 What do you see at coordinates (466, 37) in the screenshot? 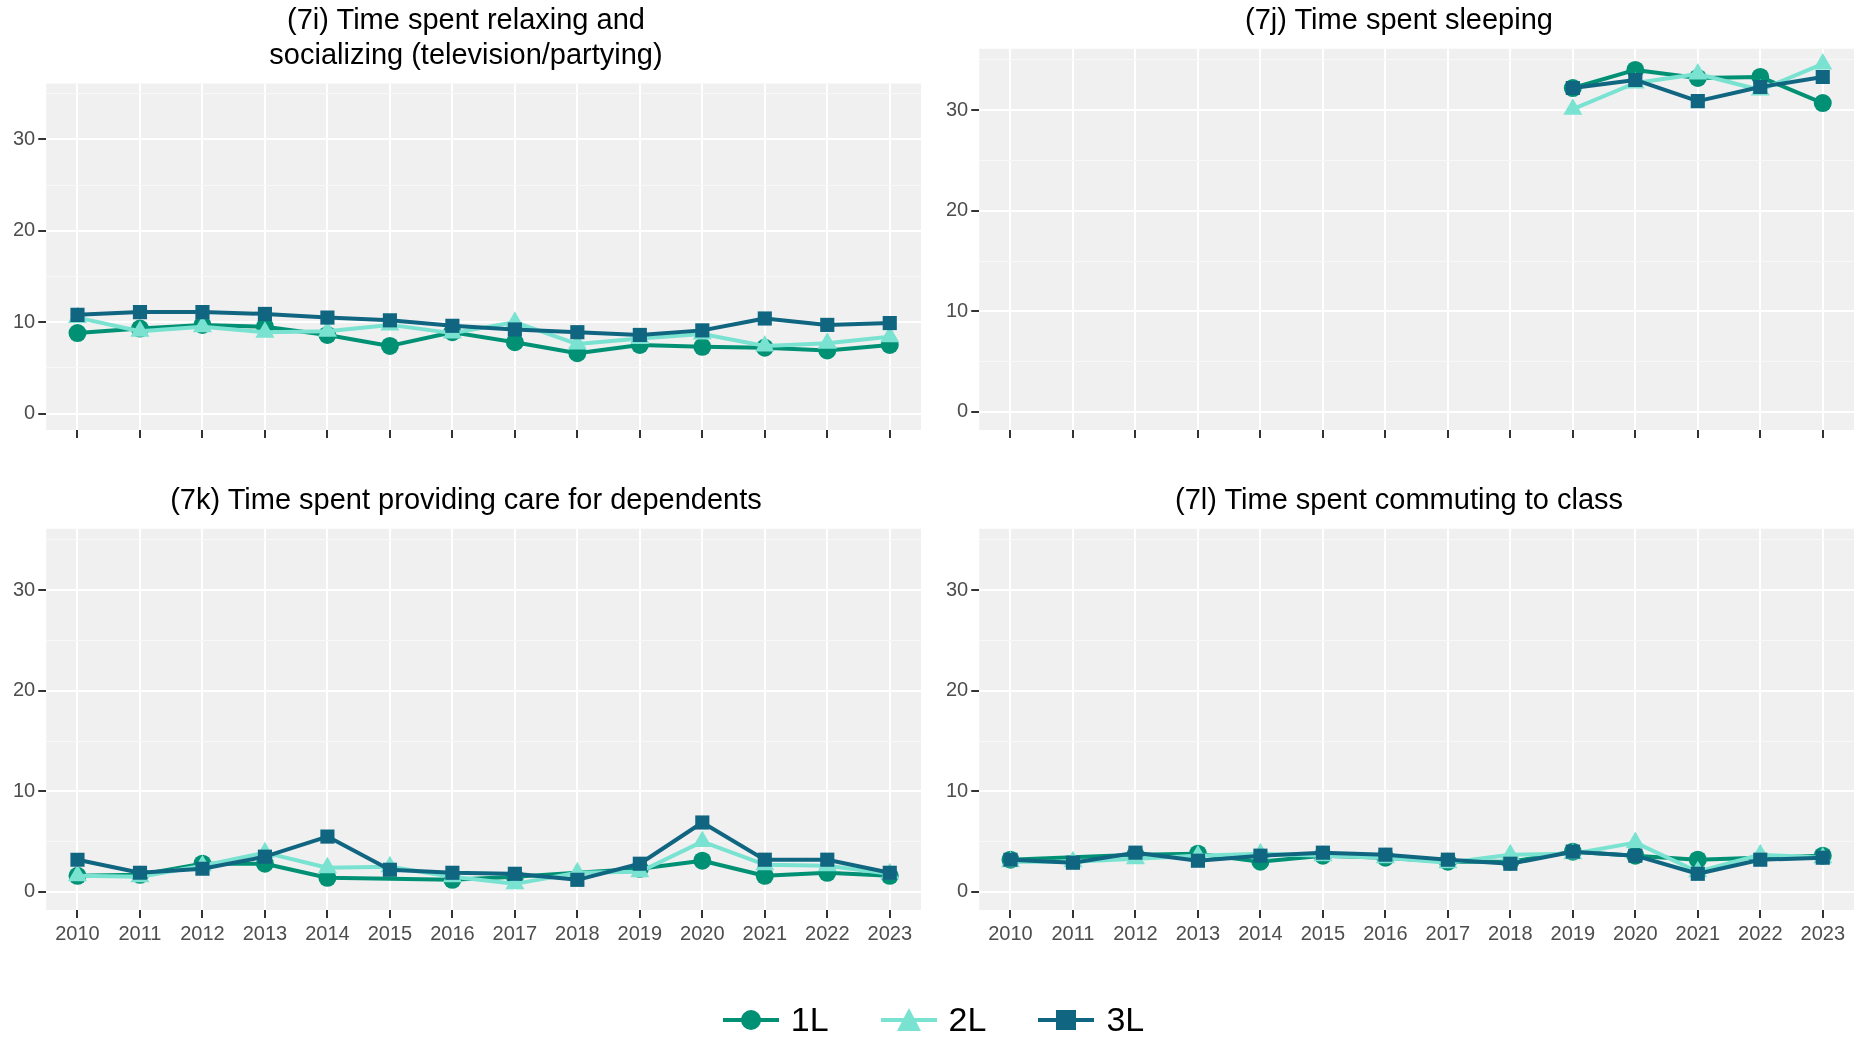
I see `chart-title: (7i) Time spent relaxing and socializing (television/partying)` at bounding box center [466, 37].